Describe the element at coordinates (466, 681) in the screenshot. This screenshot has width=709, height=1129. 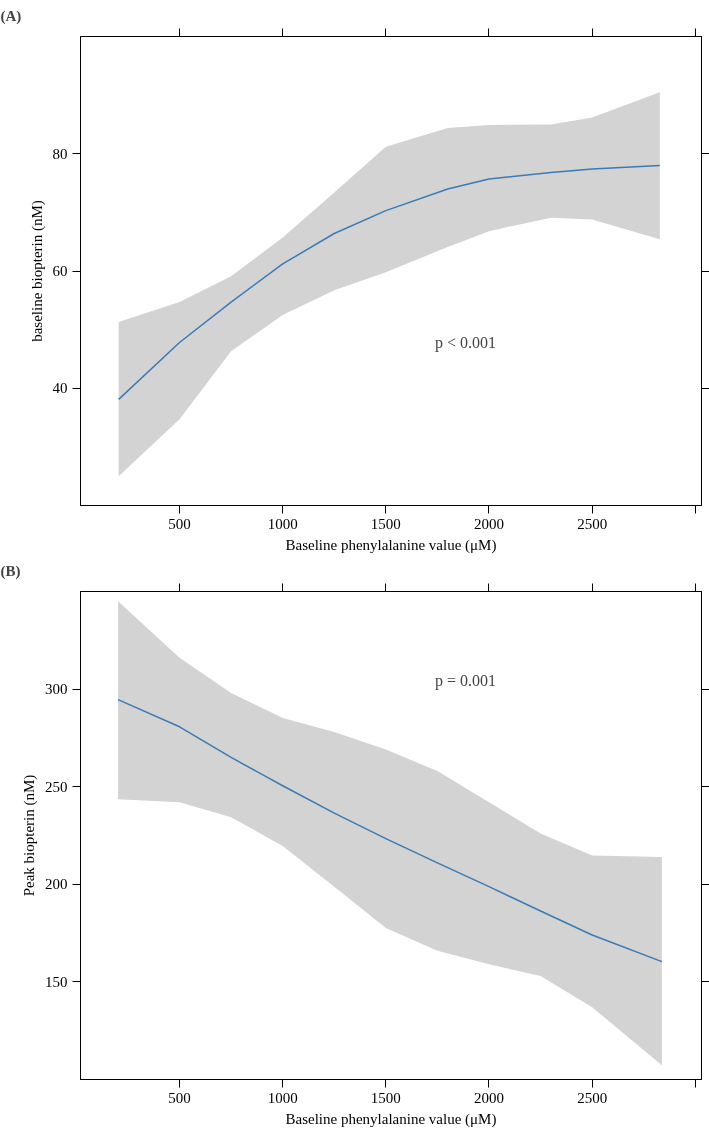
I see `annotation: p = 0.001` at that location.